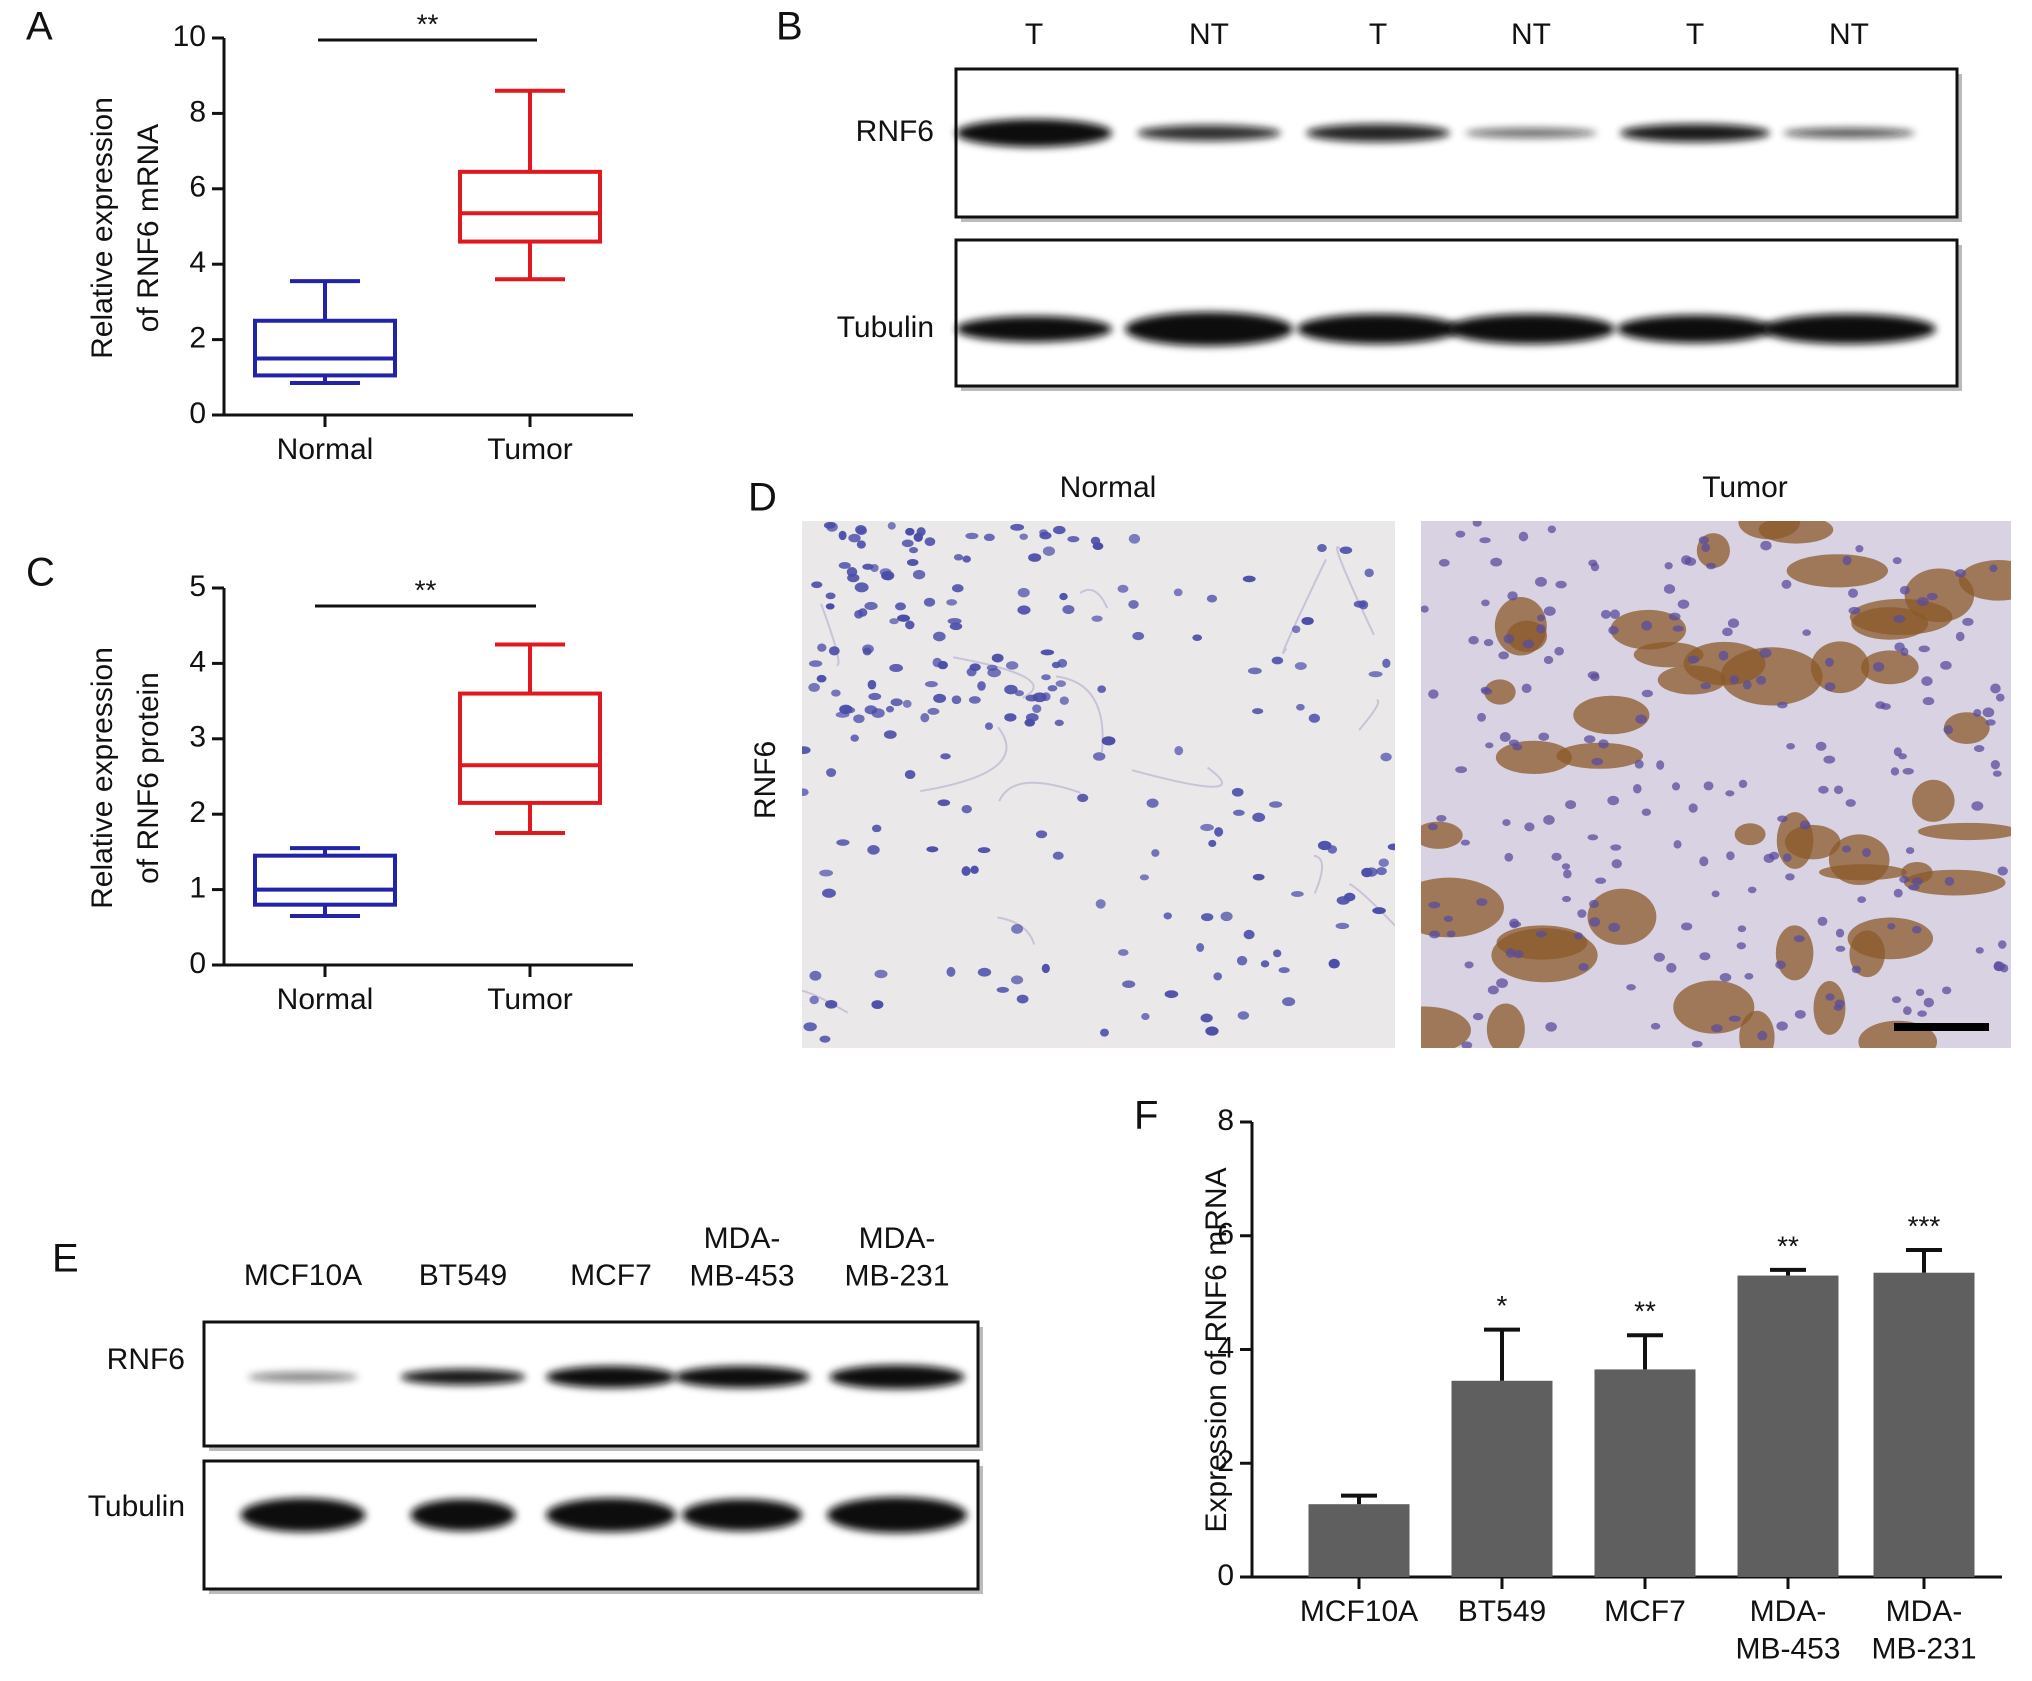 This screenshot has height=1681, width=2032. I want to click on y-tick-label: 1, so click(197, 888).